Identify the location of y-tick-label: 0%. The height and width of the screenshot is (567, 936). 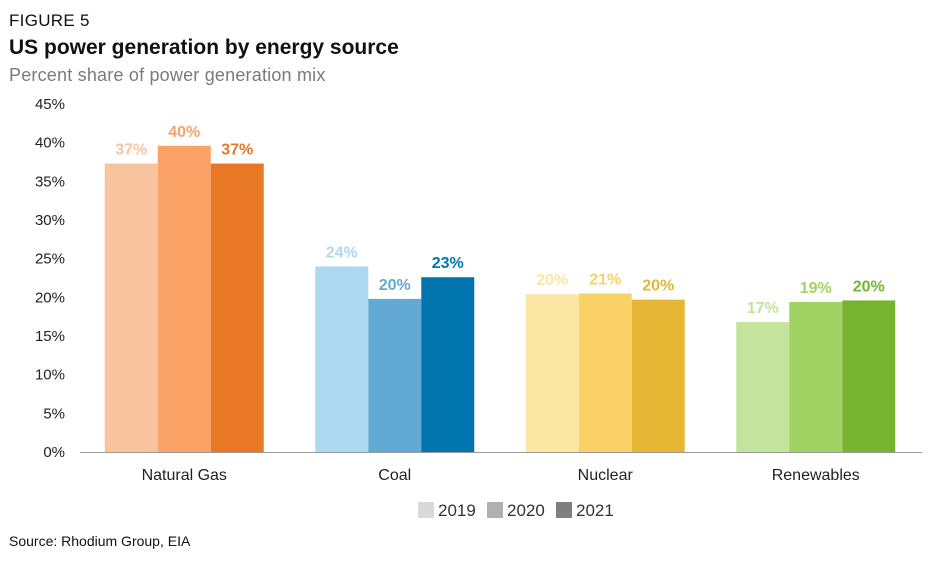
(54, 452).